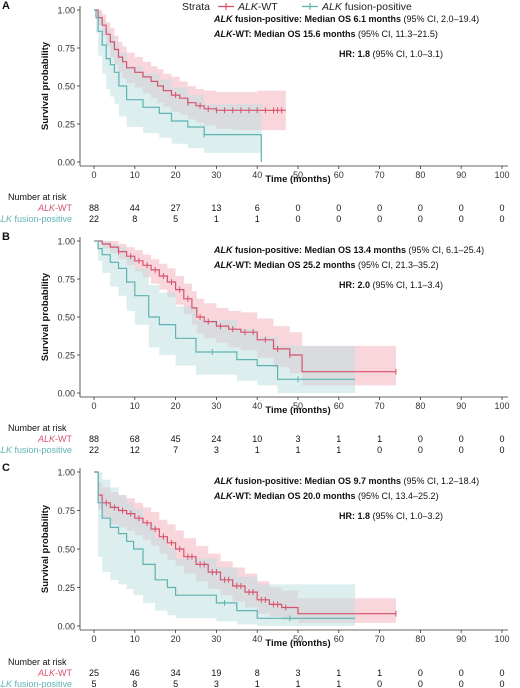  Describe the element at coordinates (257, 7) in the screenshot. I see `legend-label: ALK-WT` at that location.